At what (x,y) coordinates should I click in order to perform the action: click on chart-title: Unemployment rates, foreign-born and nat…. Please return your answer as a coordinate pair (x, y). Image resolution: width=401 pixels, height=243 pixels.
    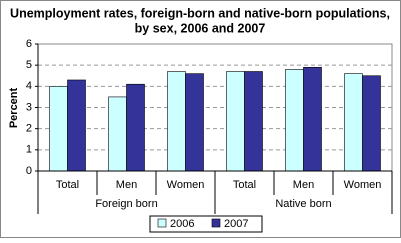
    Looking at the image, I should click on (200, 13).